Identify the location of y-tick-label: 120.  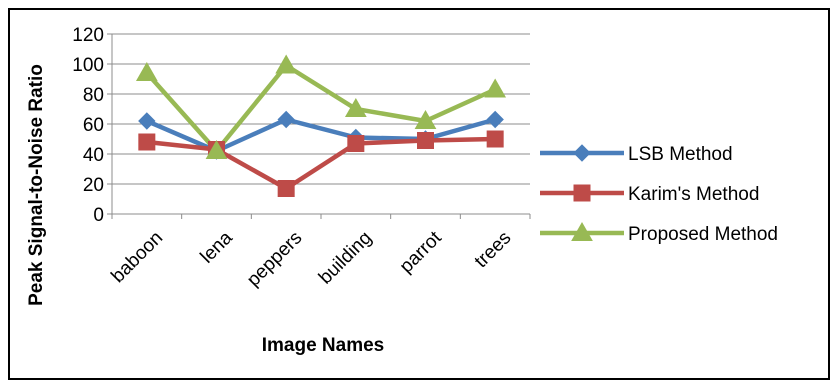
(88, 35).